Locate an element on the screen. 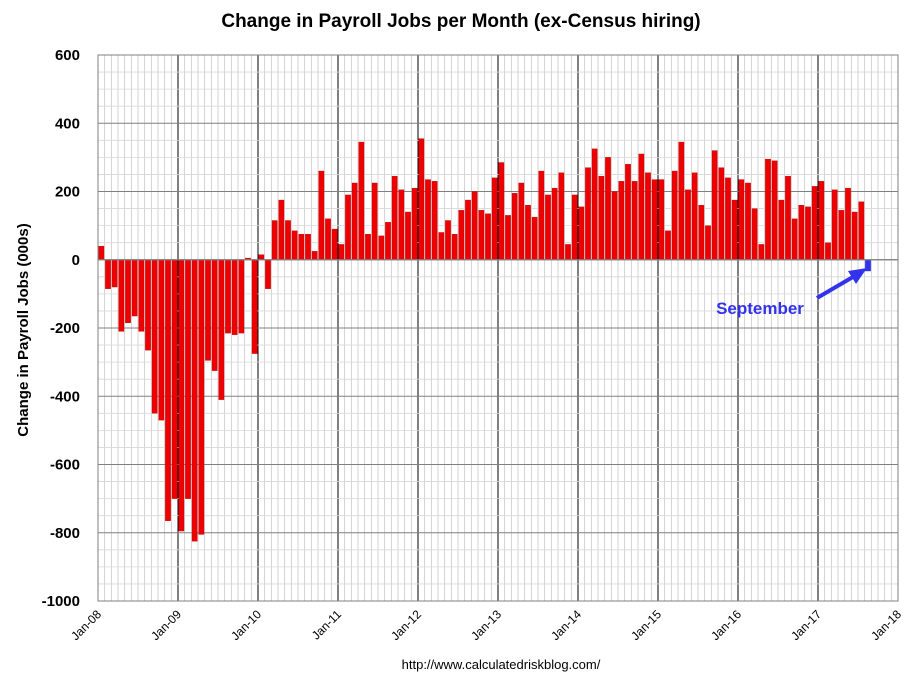  annotation-arrowhead is located at coordinates (857, 276).